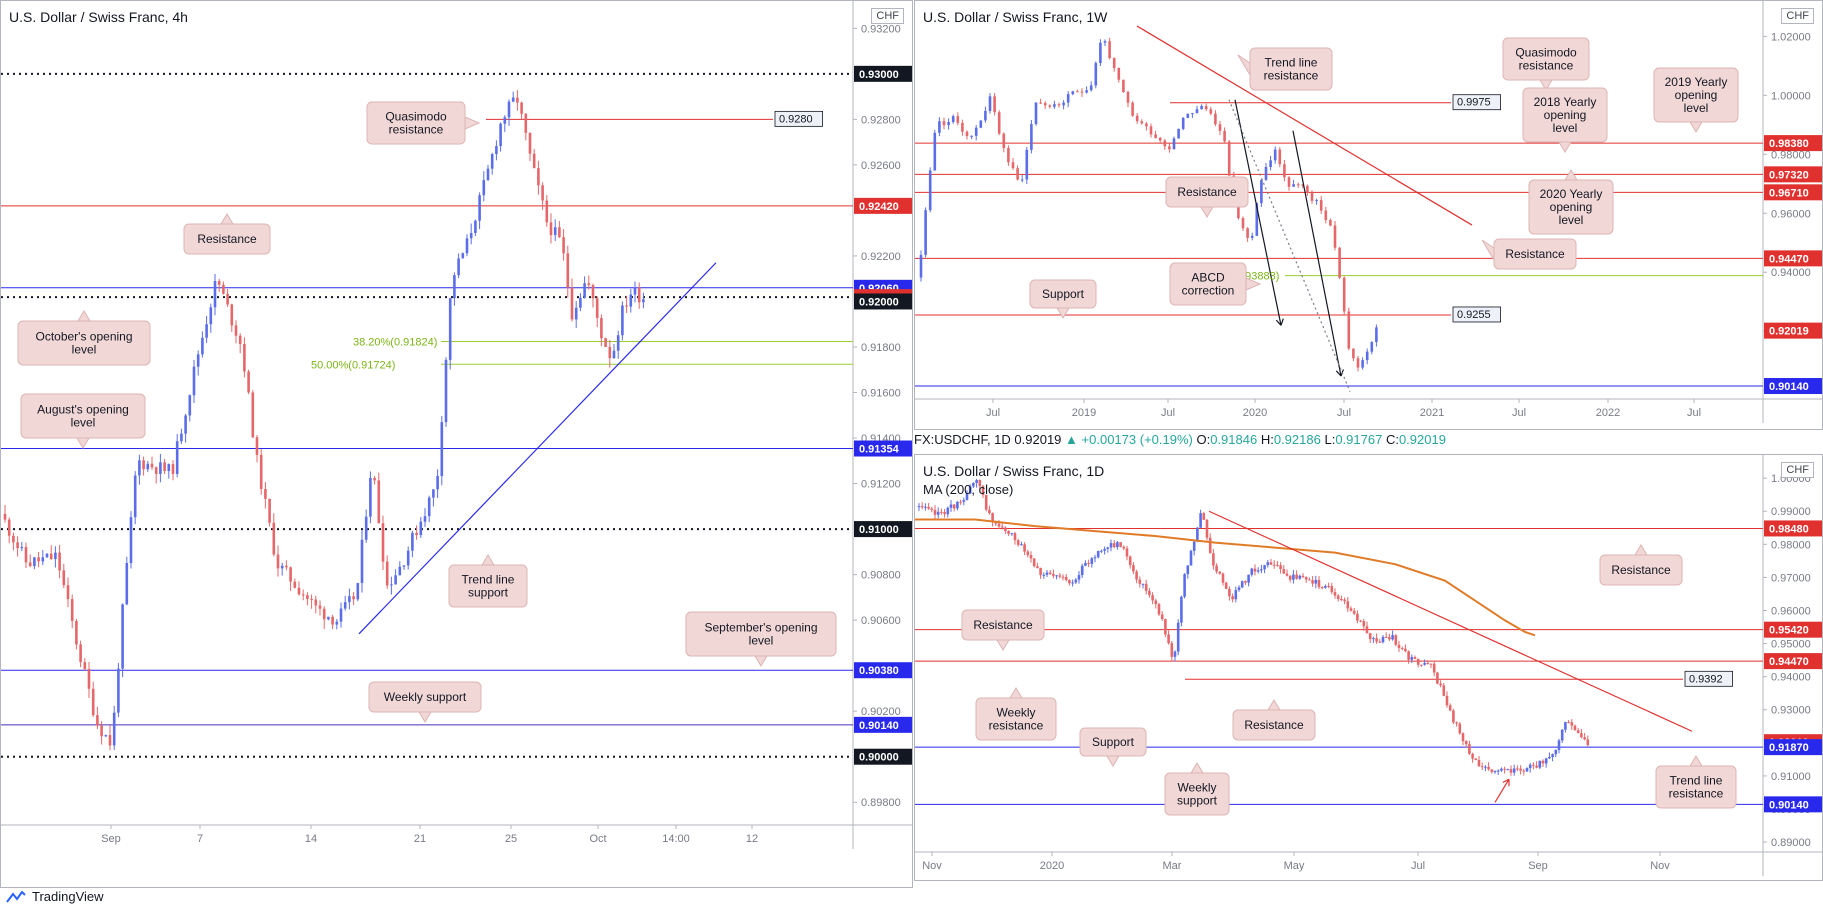 The image size is (1823, 909). What do you see at coordinates (1791, 645) in the screenshot?
I see `y-tick-label: 0.95000` at bounding box center [1791, 645].